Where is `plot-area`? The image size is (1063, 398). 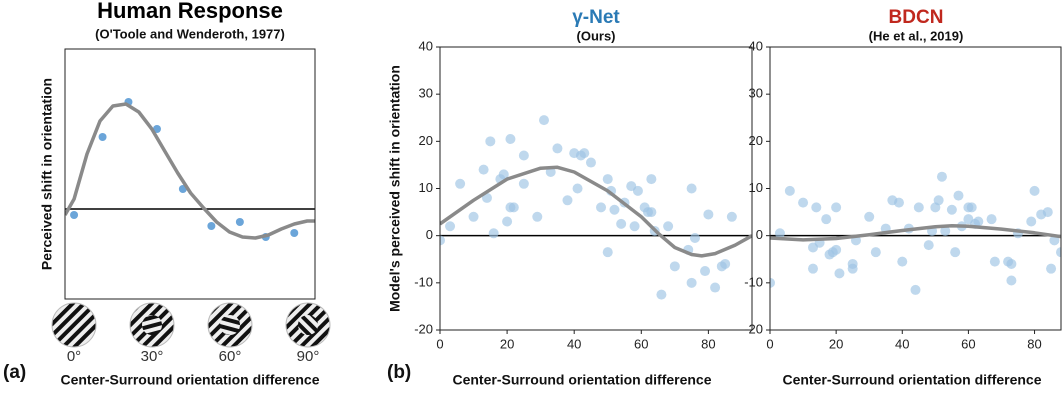
plot-area is located at coordinates (915, 233).